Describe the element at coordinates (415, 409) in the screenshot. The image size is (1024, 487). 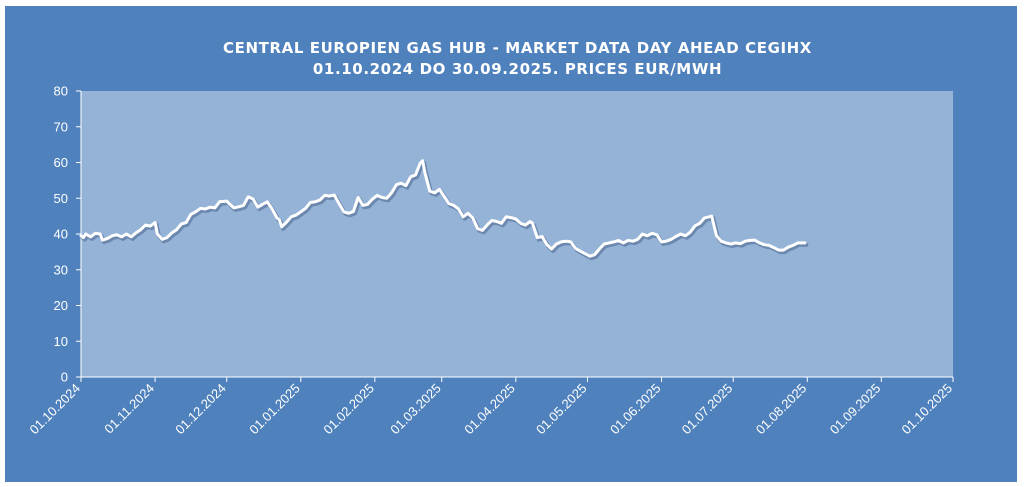
I see `x-tick-label: 01.03.2025` at that location.